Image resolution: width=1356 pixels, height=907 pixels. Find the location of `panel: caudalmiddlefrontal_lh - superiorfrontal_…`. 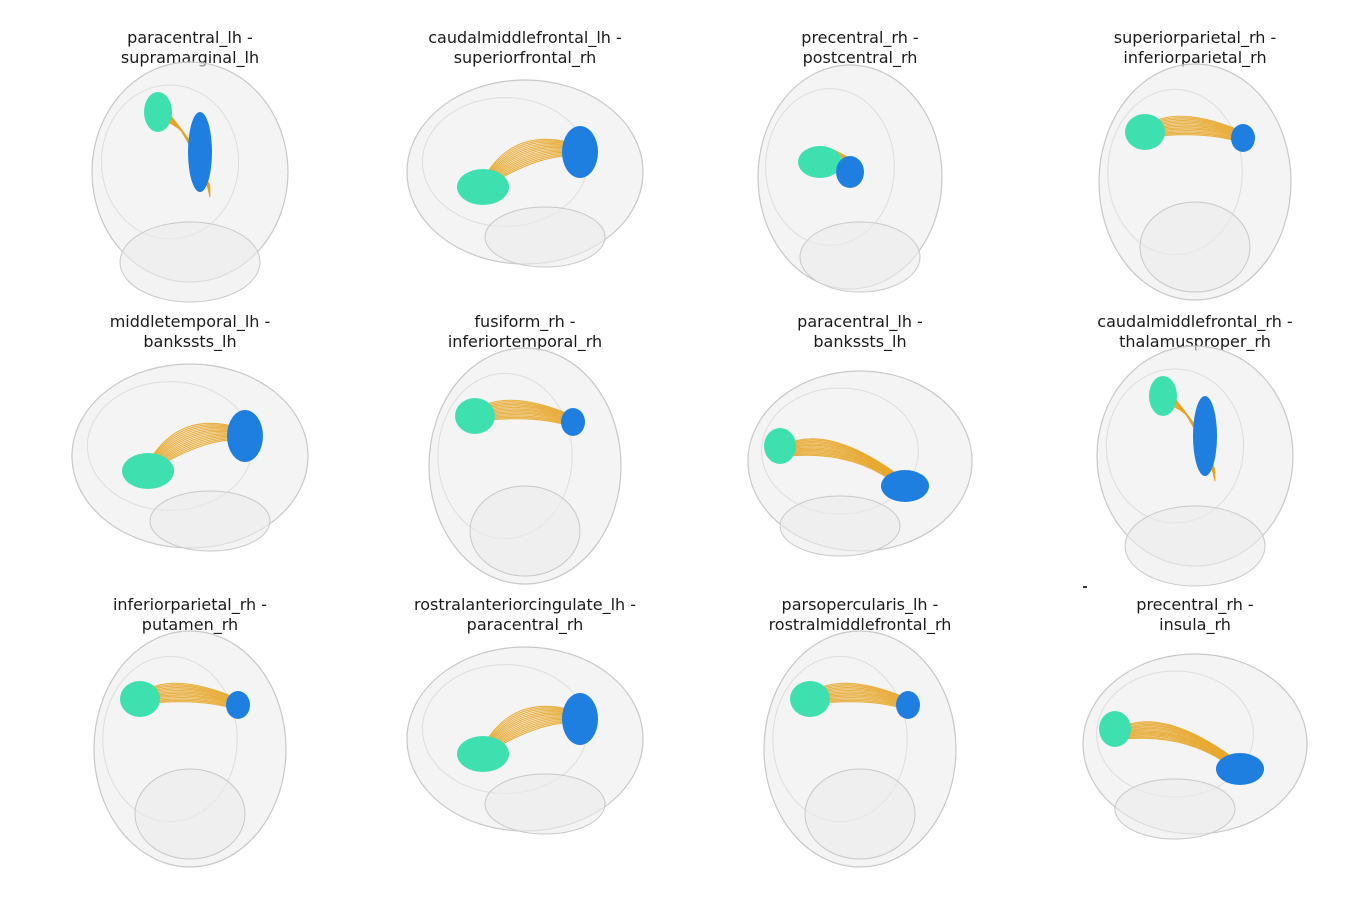

panel: caudalmiddlefrontal_lh - superiorfrontal_… is located at coordinates (525, 168).